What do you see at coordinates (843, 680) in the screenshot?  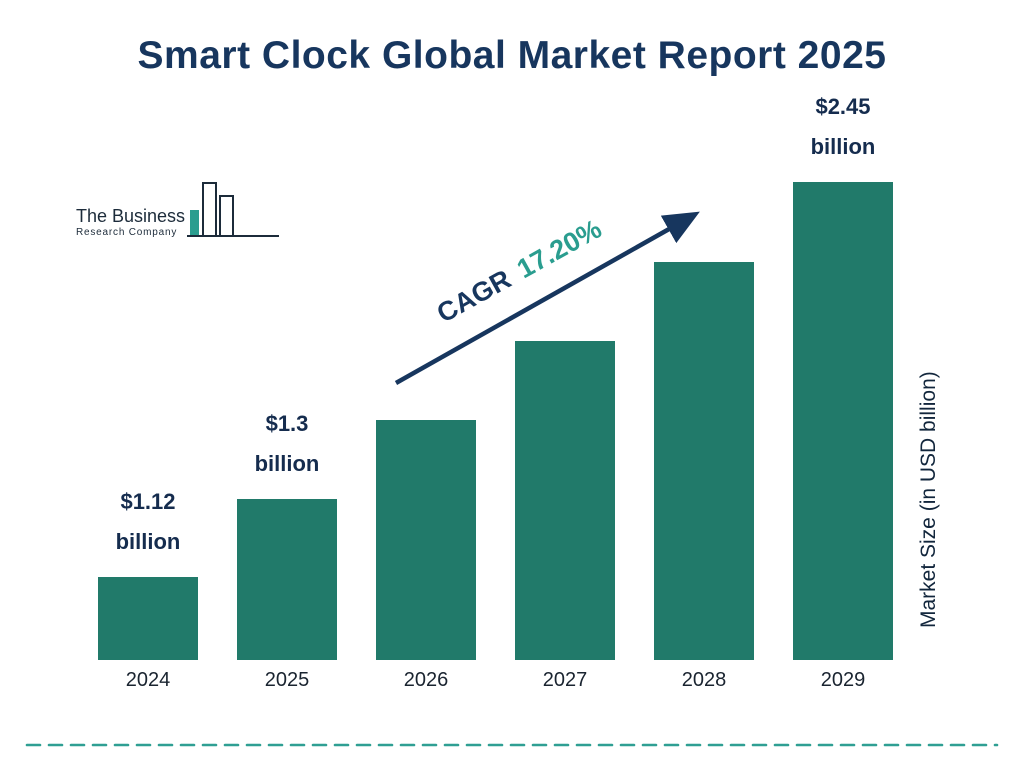 I see `x-tick-2029: 2029` at bounding box center [843, 680].